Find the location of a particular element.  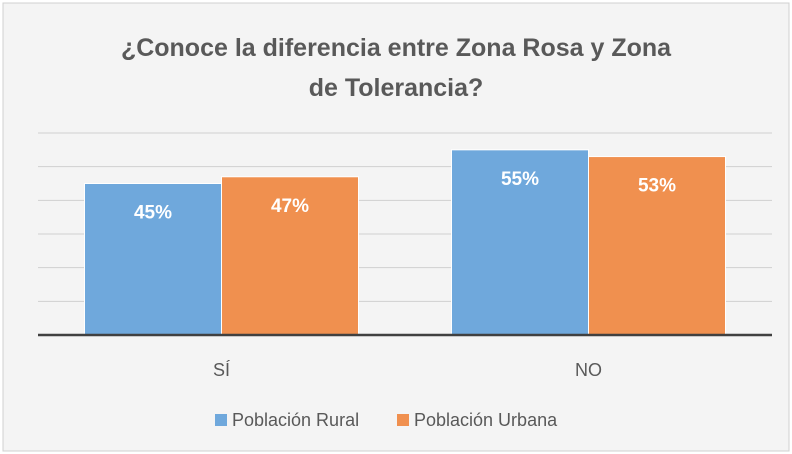

value-label: 47% is located at coordinates (290, 206).